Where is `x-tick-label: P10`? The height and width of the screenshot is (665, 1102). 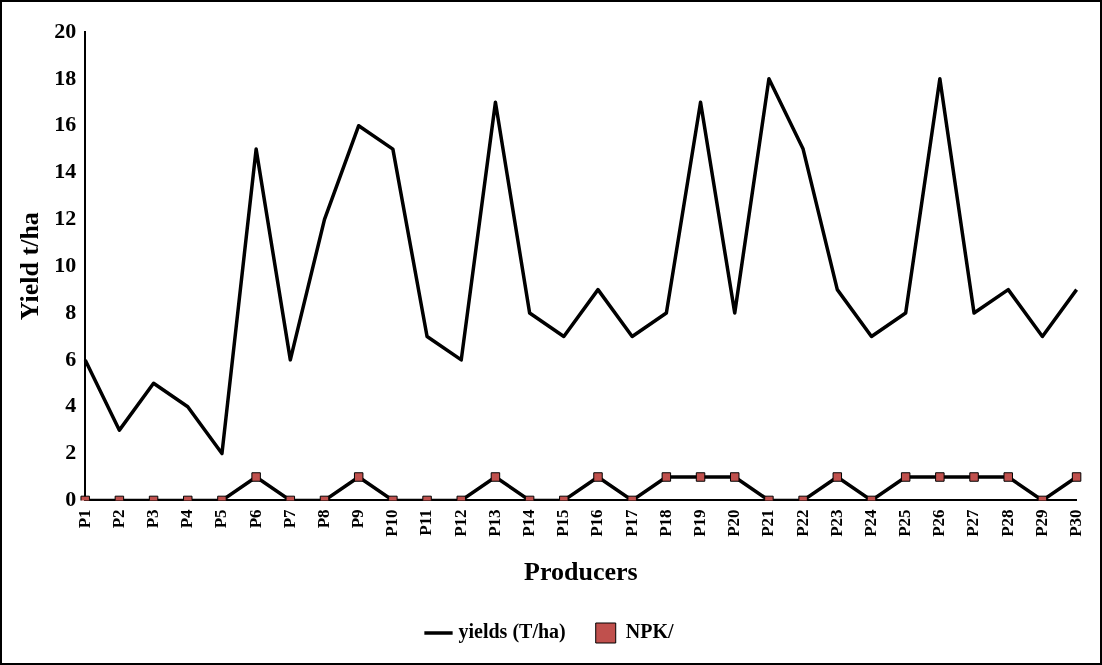
x-tick-label: P10 is located at coordinates (392, 523).